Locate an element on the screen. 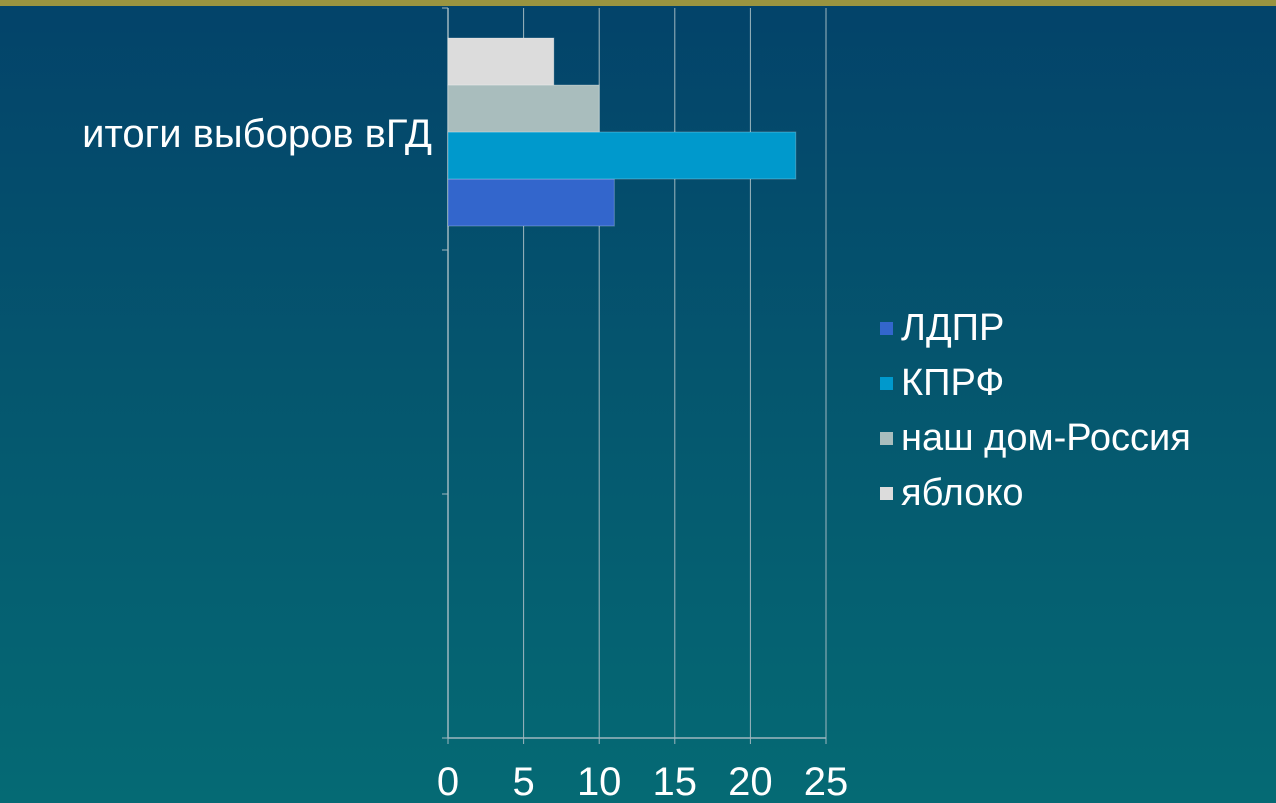 Image resolution: width=1276 pixels, height=803 pixels. x-tick-label: 25 is located at coordinates (826, 781).